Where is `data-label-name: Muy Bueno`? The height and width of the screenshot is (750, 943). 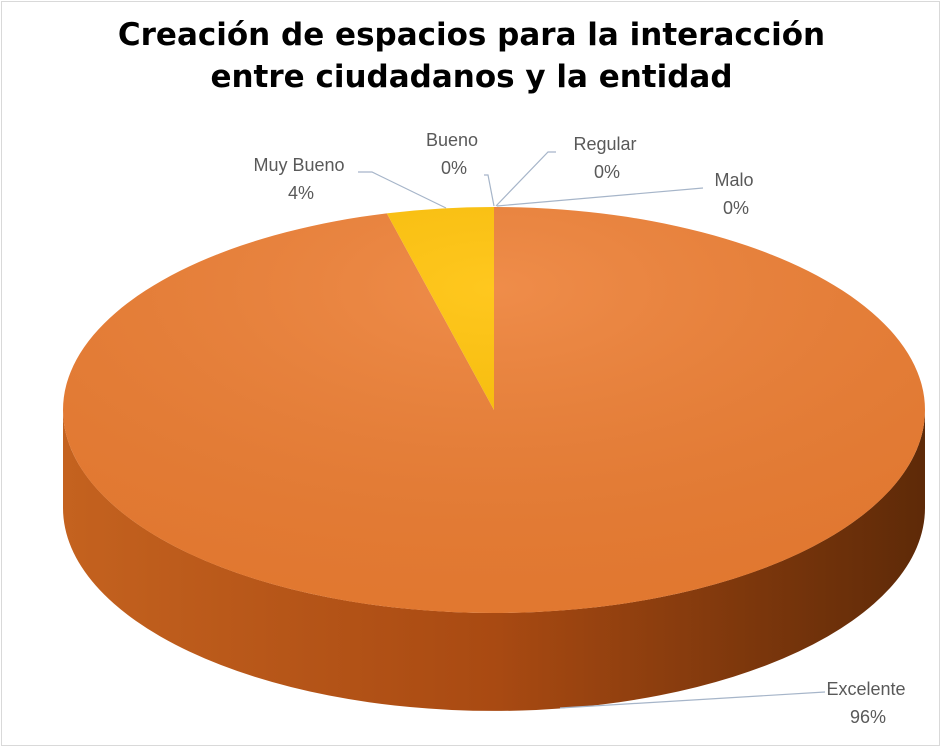
data-label-name: Muy Bueno is located at coordinates (298, 165).